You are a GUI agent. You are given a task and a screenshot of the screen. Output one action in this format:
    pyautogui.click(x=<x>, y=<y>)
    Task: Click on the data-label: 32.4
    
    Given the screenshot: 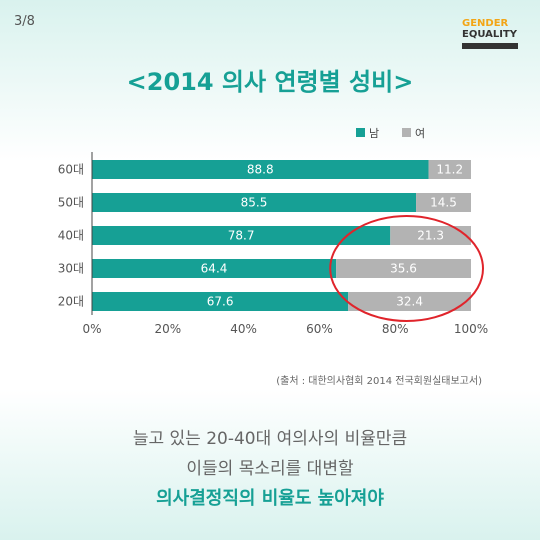 What is the action you would take?
    pyautogui.click(x=409, y=302)
    